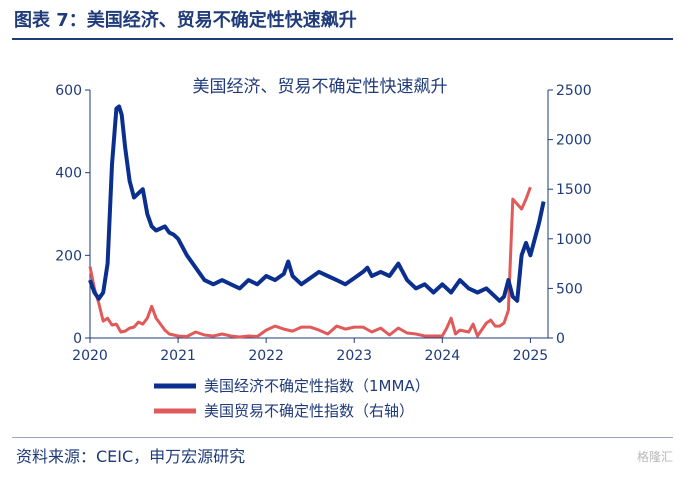 The height and width of the screenshot is (477, 685). What do you see at coordinates (569, 289) in the screenshot?
I see `y-right-tick-label: 500` at bounding box center [569, 289].